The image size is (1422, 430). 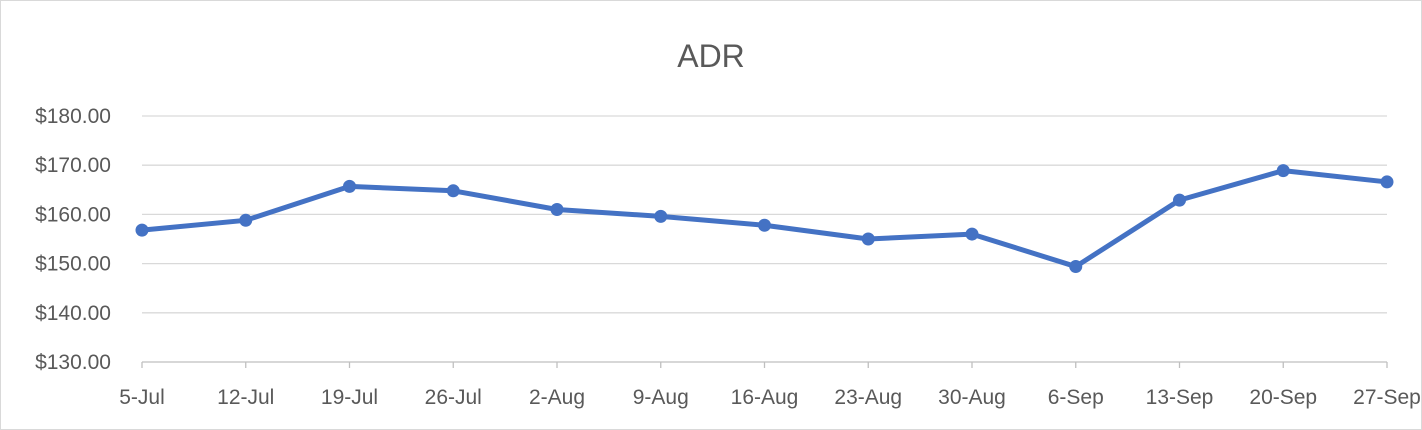 I want to click on chart-title: ADR, so click(x=711, y=56).